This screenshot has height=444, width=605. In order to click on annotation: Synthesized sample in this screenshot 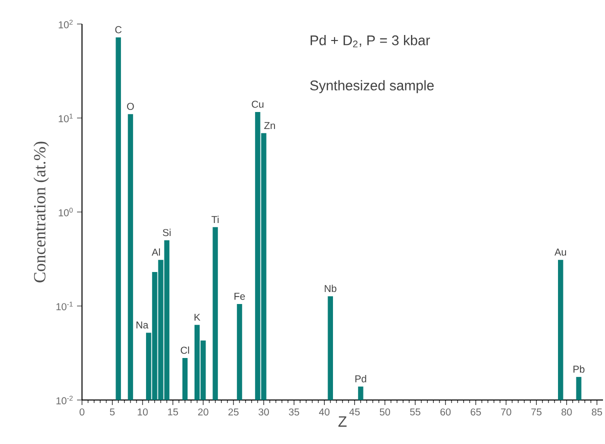, I will do `click(372, 87)`.